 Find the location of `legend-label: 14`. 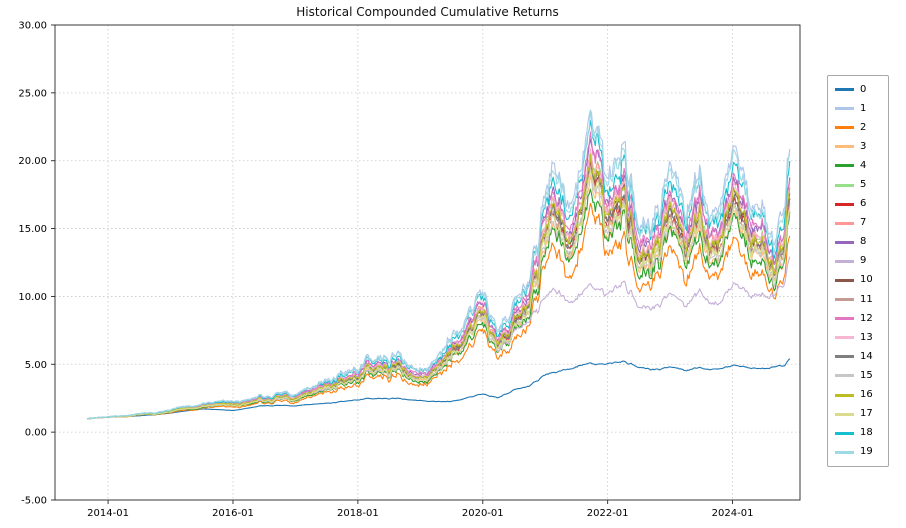

legend-label: 14 is located at coordinates (866, 356).